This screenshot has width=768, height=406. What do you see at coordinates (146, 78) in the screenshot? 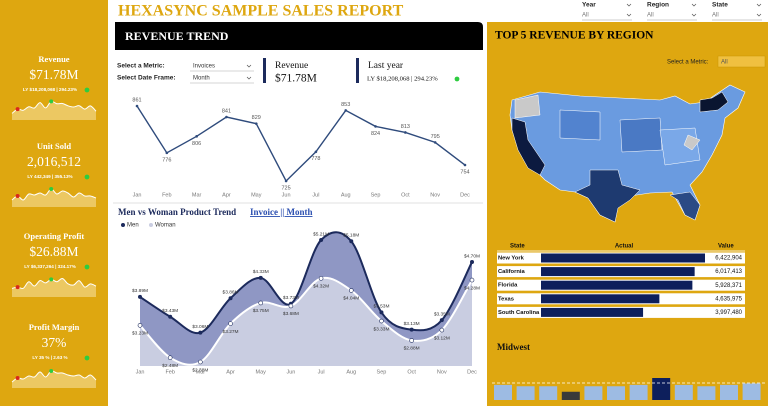
I see `control-label: Select Date Frame:` at bounding box center [146, 78].